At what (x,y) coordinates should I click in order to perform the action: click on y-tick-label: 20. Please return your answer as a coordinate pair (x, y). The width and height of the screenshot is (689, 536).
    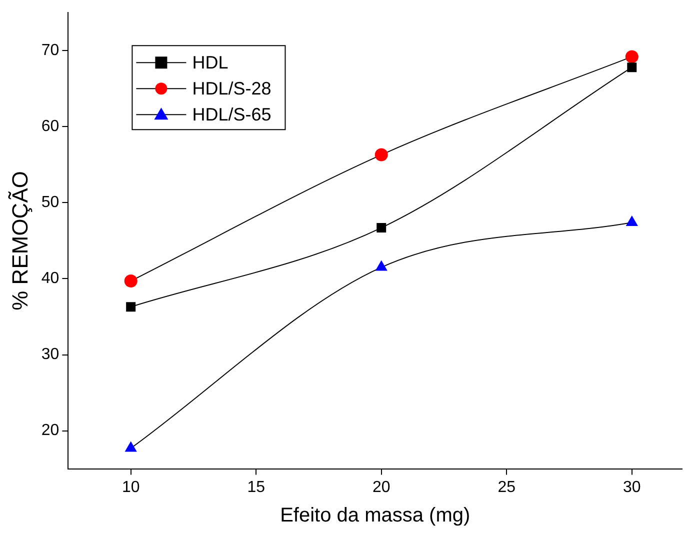
    Looking at the image, I should click on (50, 431).